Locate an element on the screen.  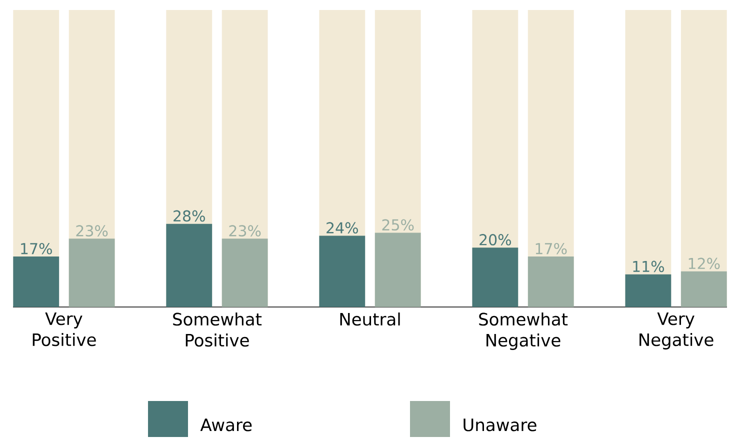
data-label: 20% is located at coordinates (496, 240).